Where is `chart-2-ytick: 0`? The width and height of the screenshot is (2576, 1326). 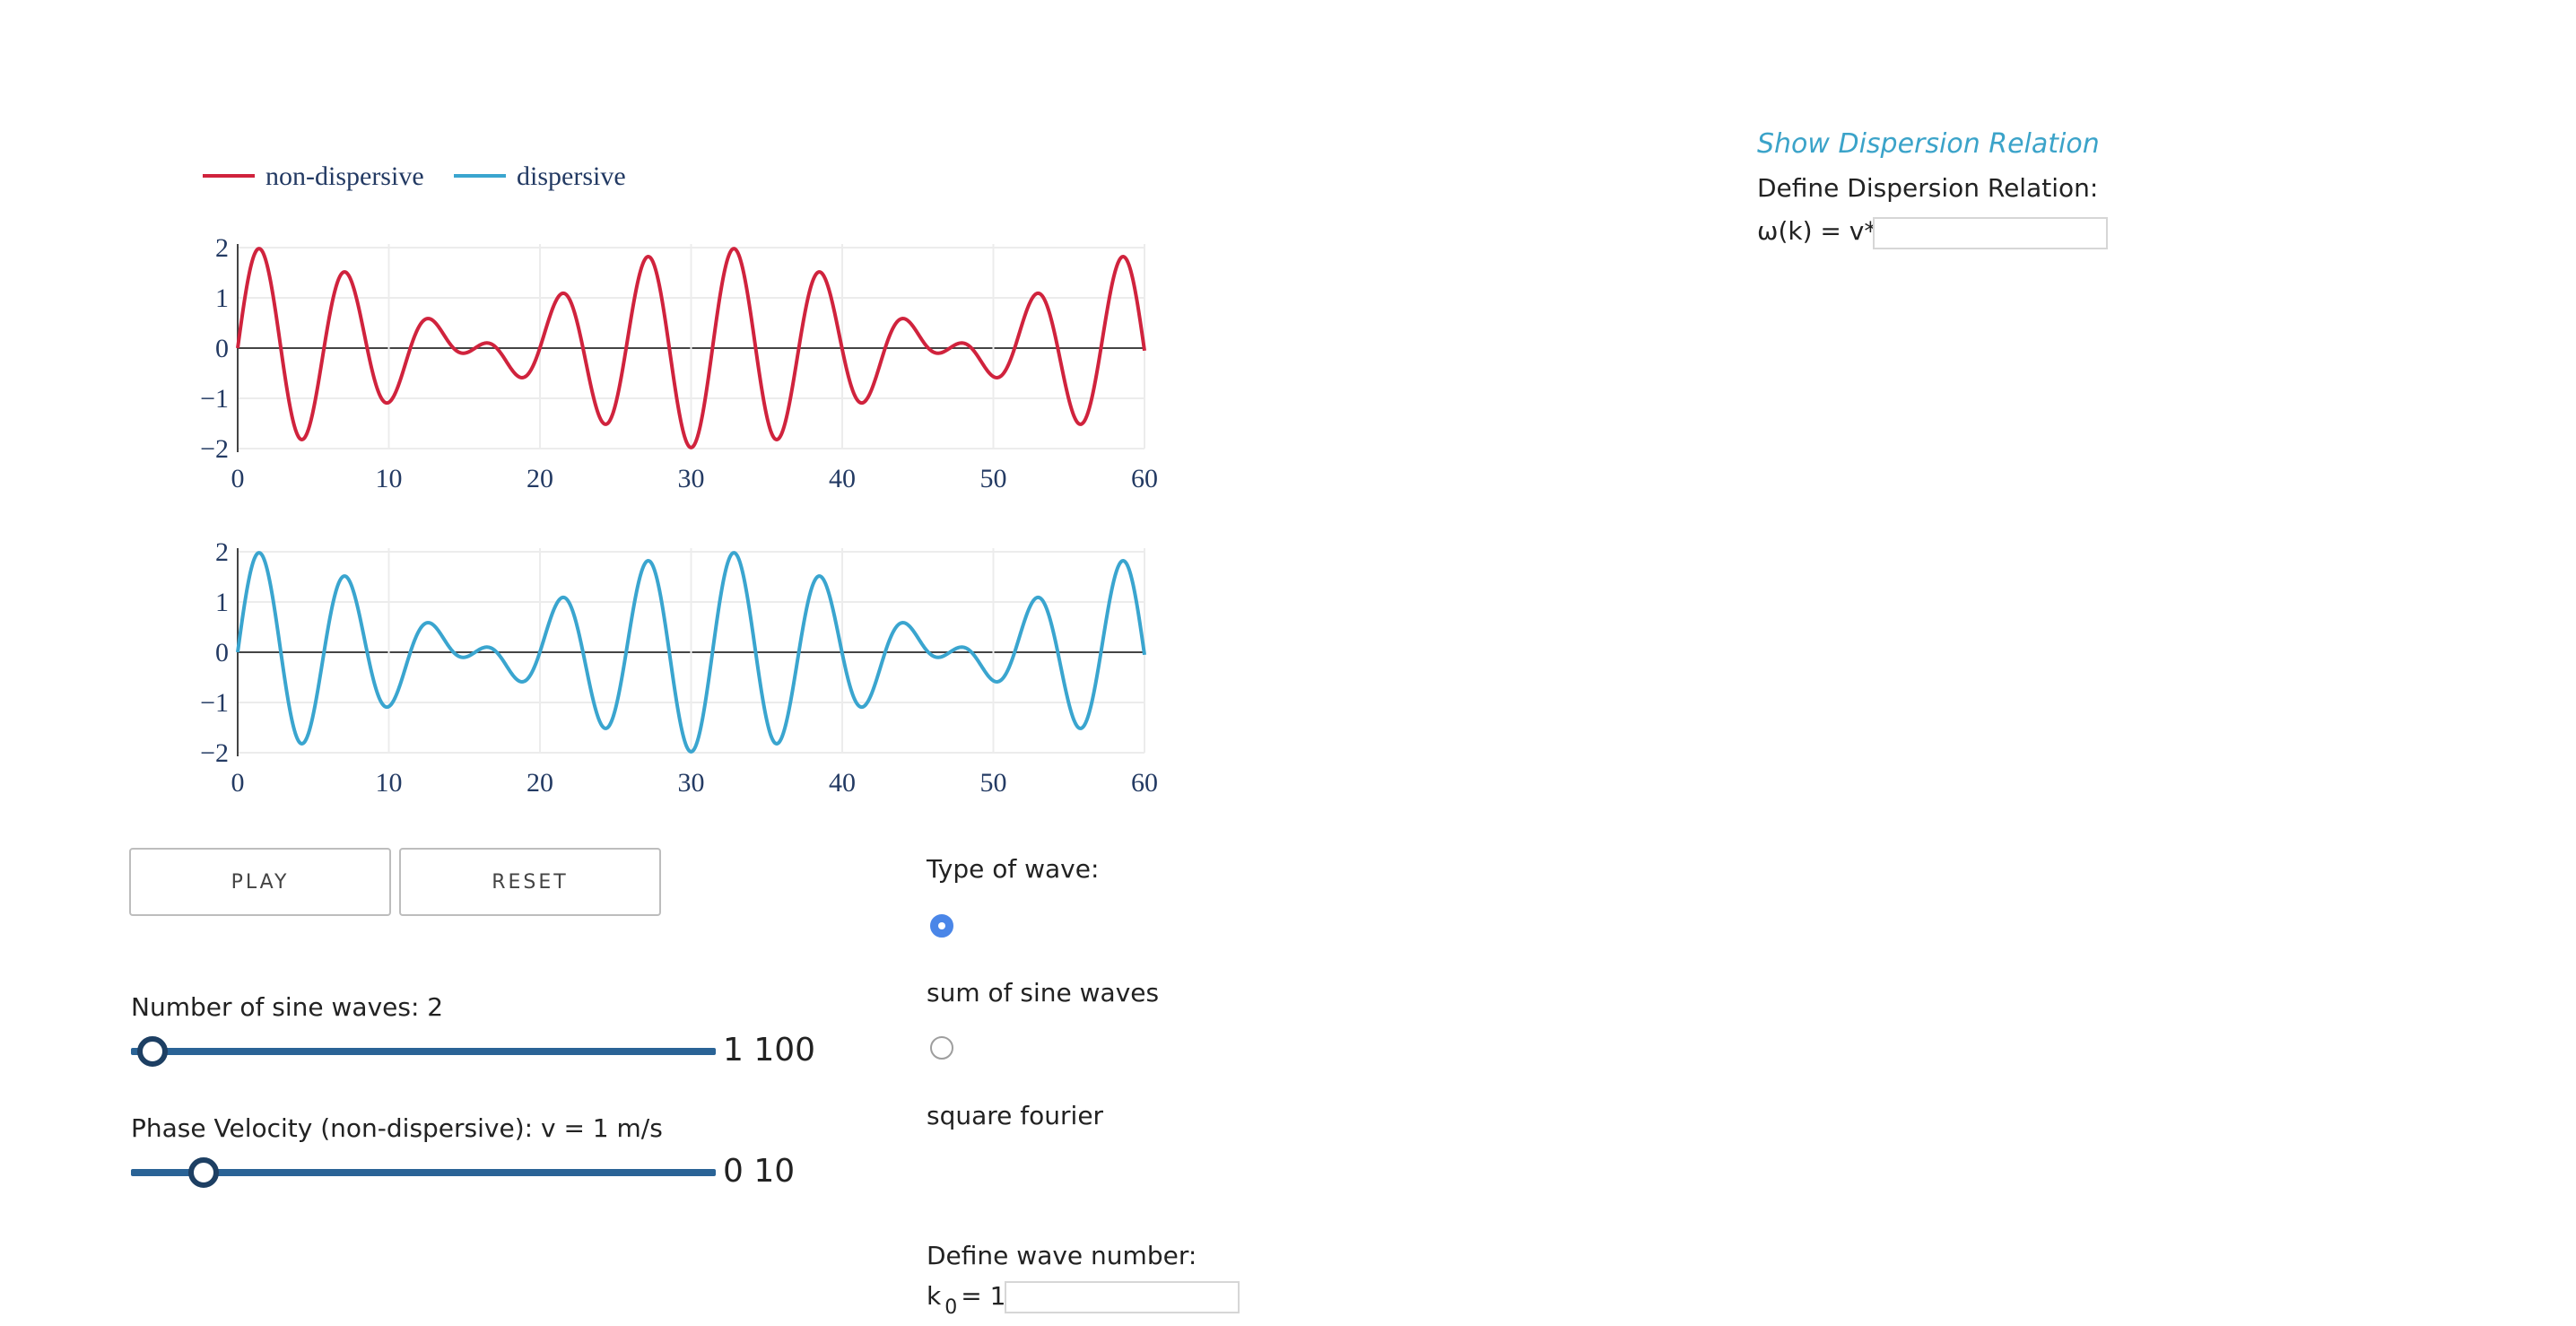 chart-2-ytick: 0 is located at coordinates (222, 652).